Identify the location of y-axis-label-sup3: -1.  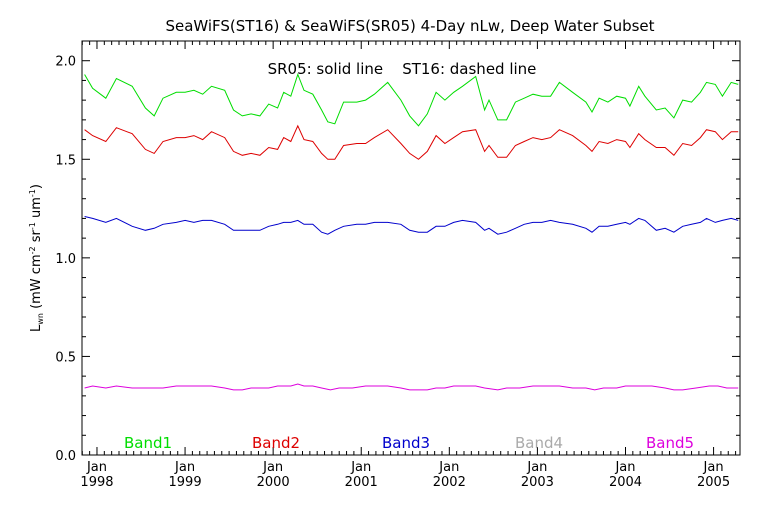
(32, 193).